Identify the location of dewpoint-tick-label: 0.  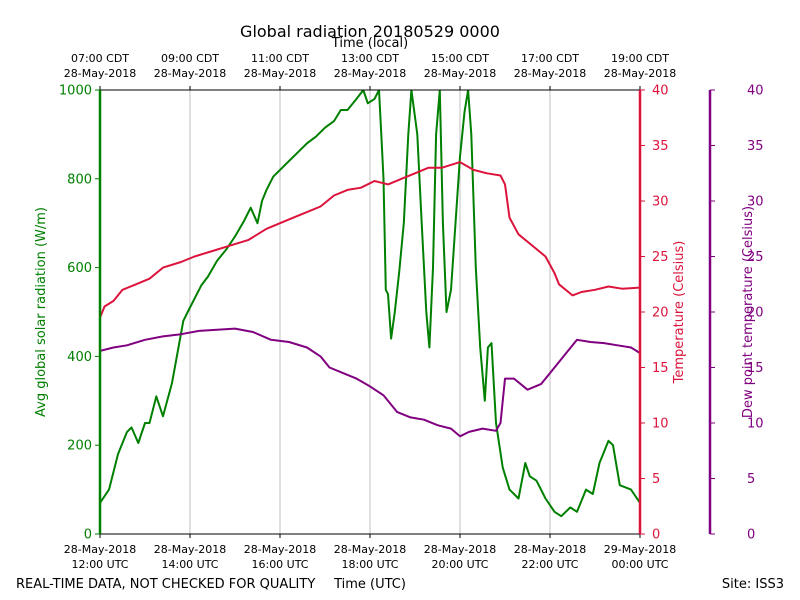
(751, 535).